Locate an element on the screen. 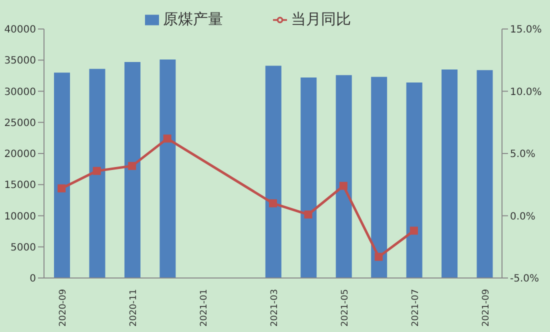 The height and width of the screenshot is (332, 550). x-tick-label: 2021-09 is located at coordinates (486, 307).